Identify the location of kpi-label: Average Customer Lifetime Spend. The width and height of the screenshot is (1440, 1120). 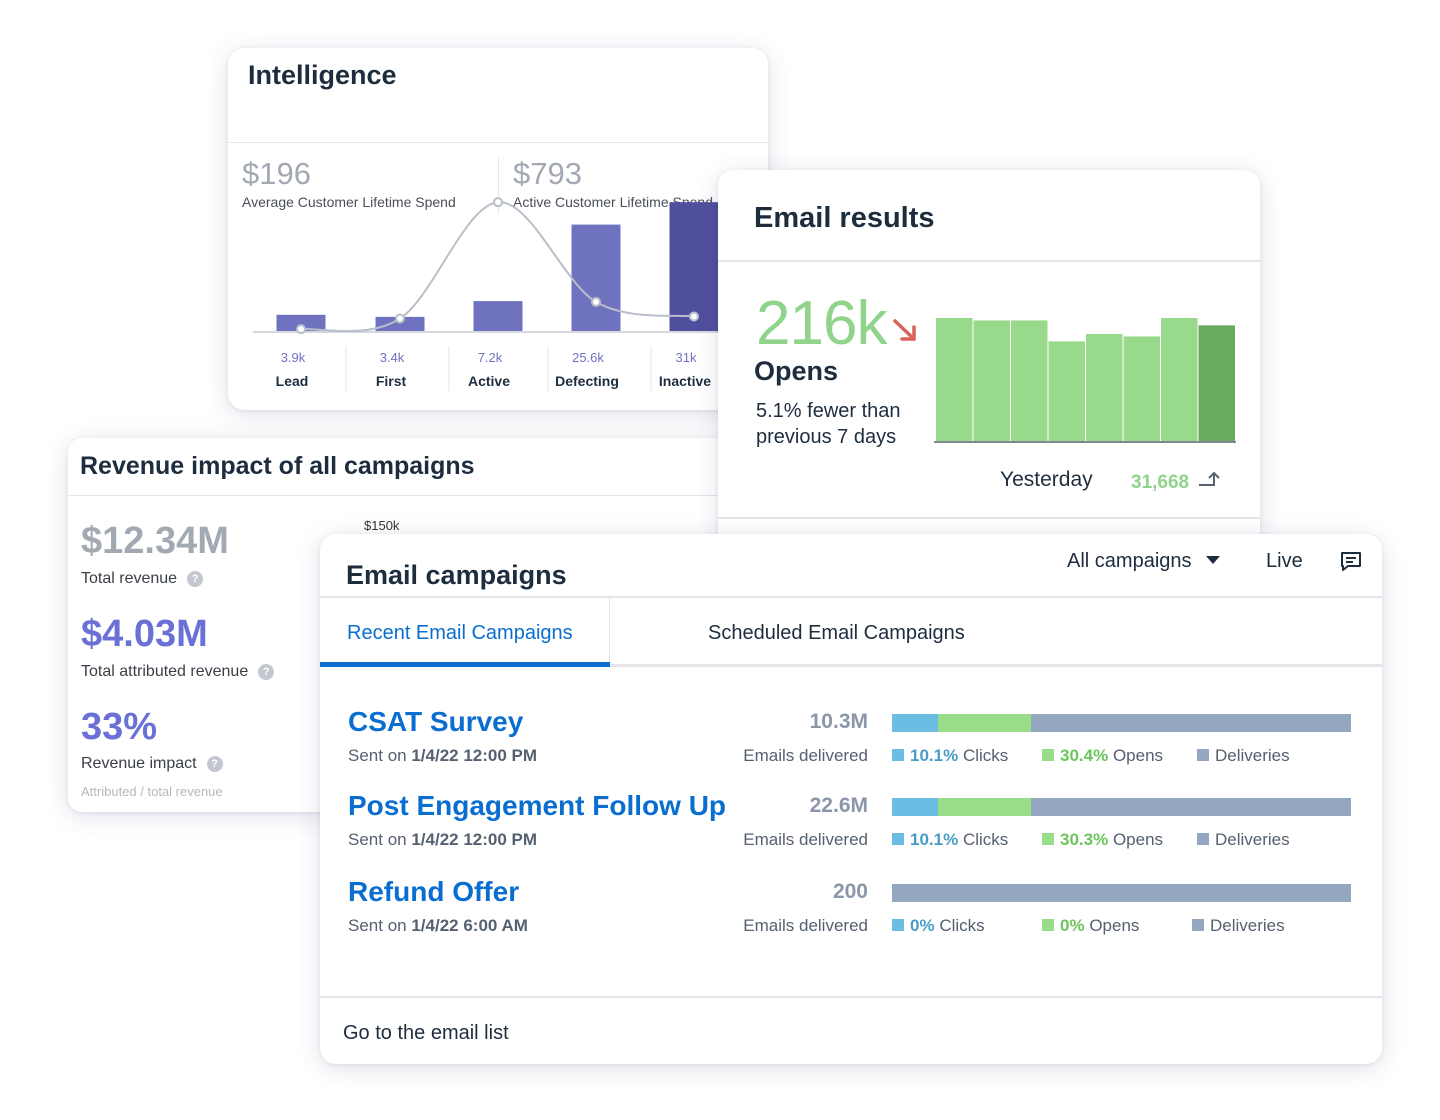
(349, 202).